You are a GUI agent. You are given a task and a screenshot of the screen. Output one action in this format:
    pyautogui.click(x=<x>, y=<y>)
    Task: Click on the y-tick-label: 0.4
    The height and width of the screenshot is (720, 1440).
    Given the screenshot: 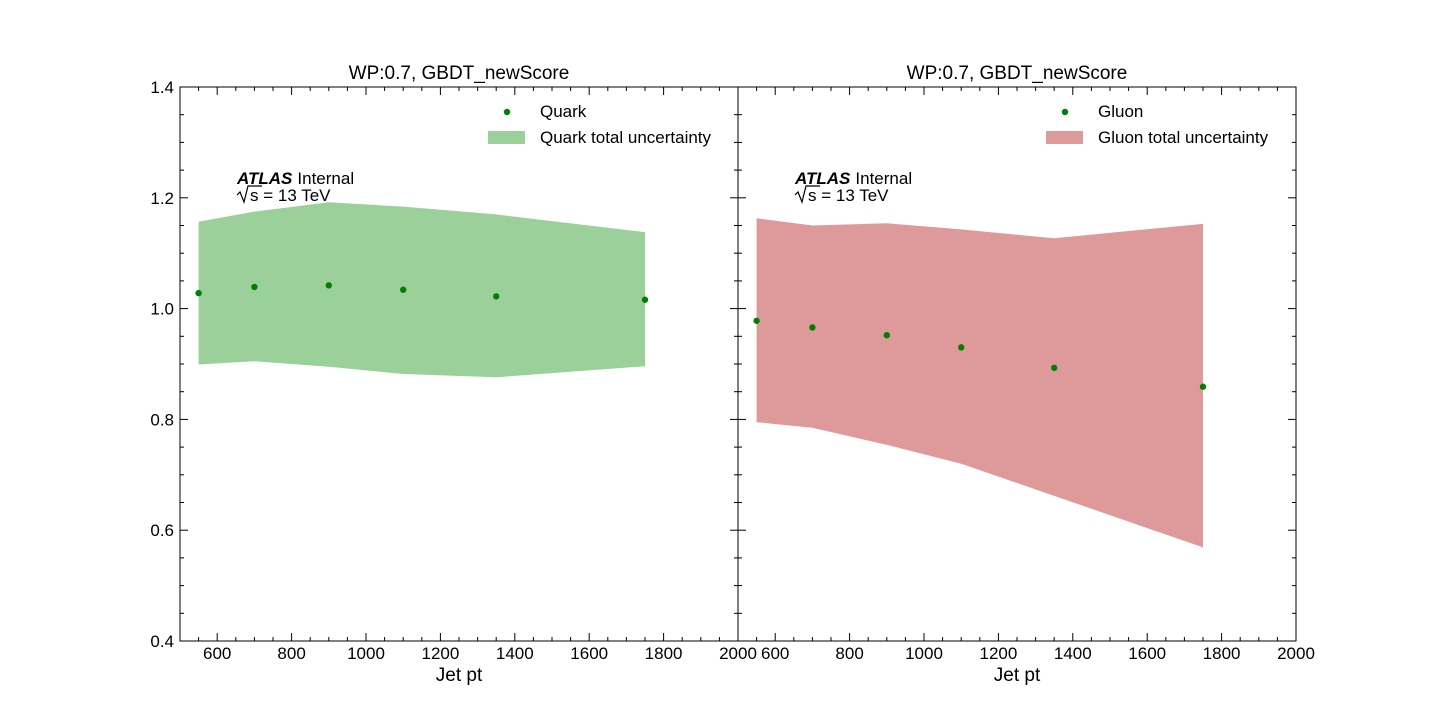 What is the action you would take?
    pyautogui.click(x=162, y=641)
    